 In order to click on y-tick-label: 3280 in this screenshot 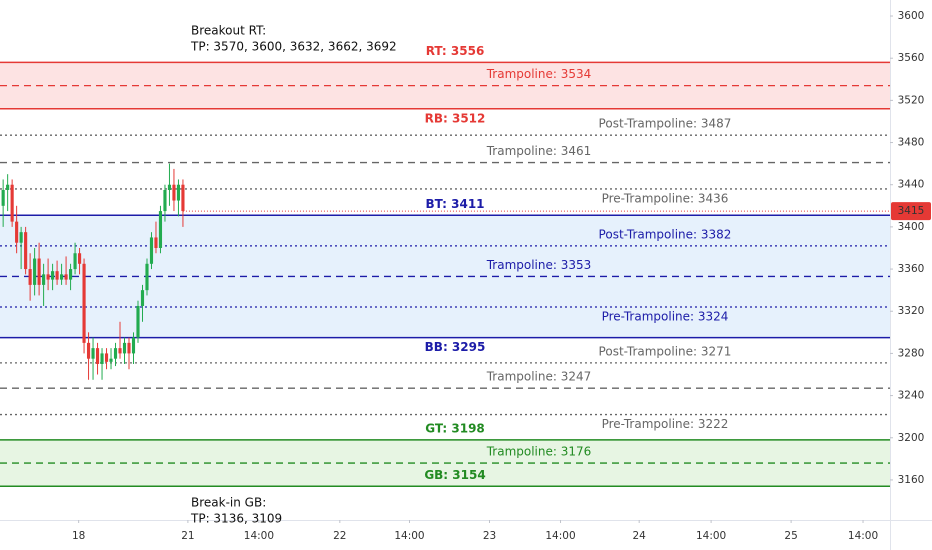, I will do `click(911, 353)`.